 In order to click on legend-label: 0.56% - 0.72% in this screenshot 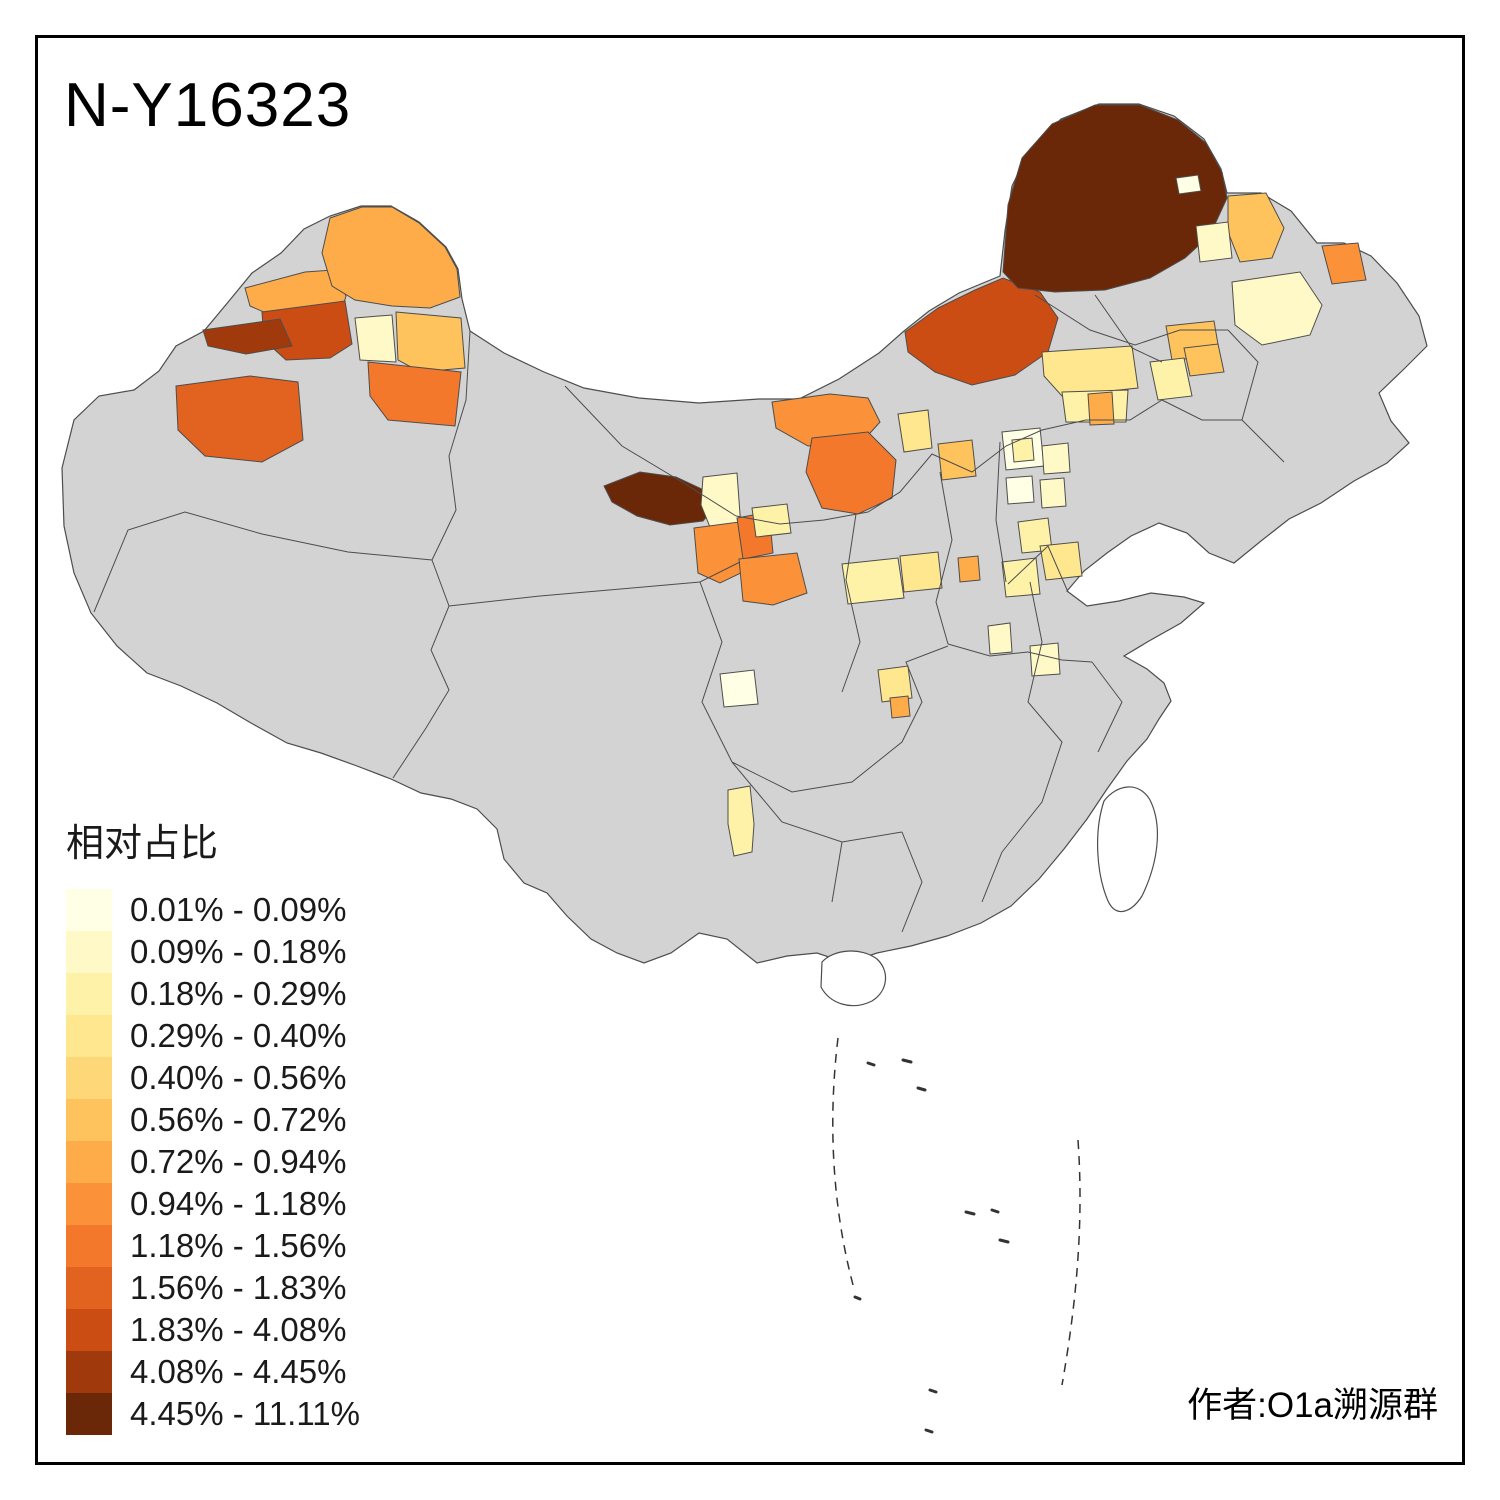, I will do `click(238, 1119)`.